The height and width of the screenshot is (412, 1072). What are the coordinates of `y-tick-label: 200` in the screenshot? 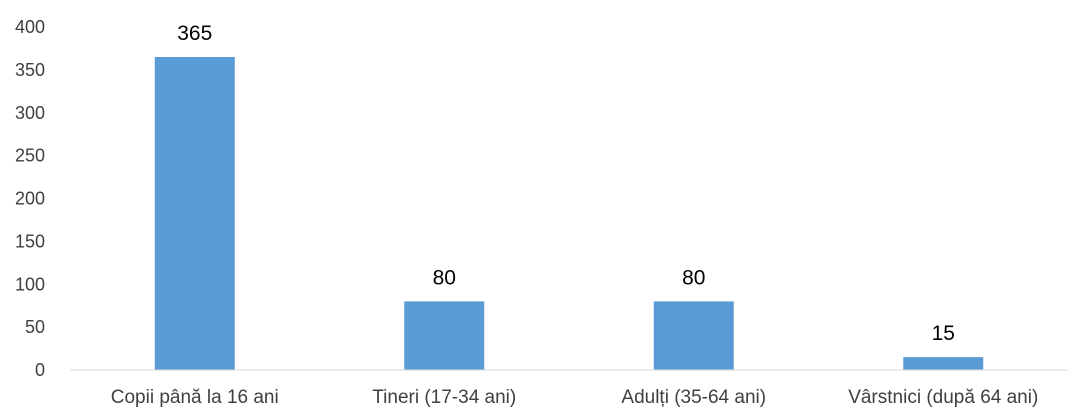 It's located at (30, 199).